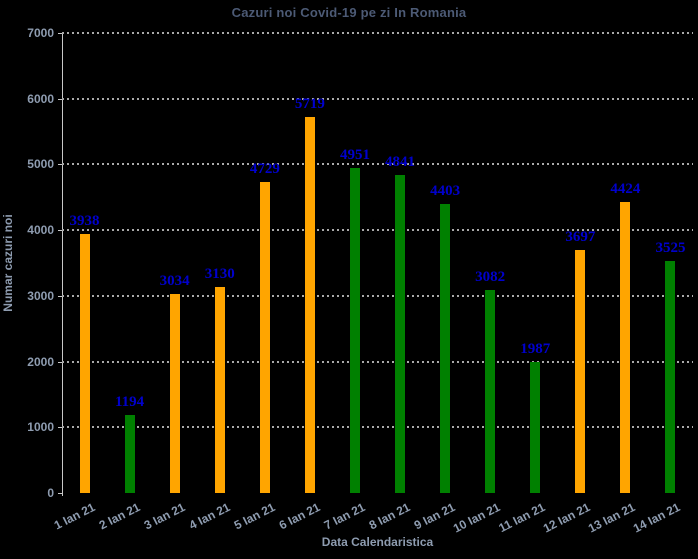  Describe the element at coordinates (84, 221) in the screenshot. I see `bar-value-label: 3938` at that location.